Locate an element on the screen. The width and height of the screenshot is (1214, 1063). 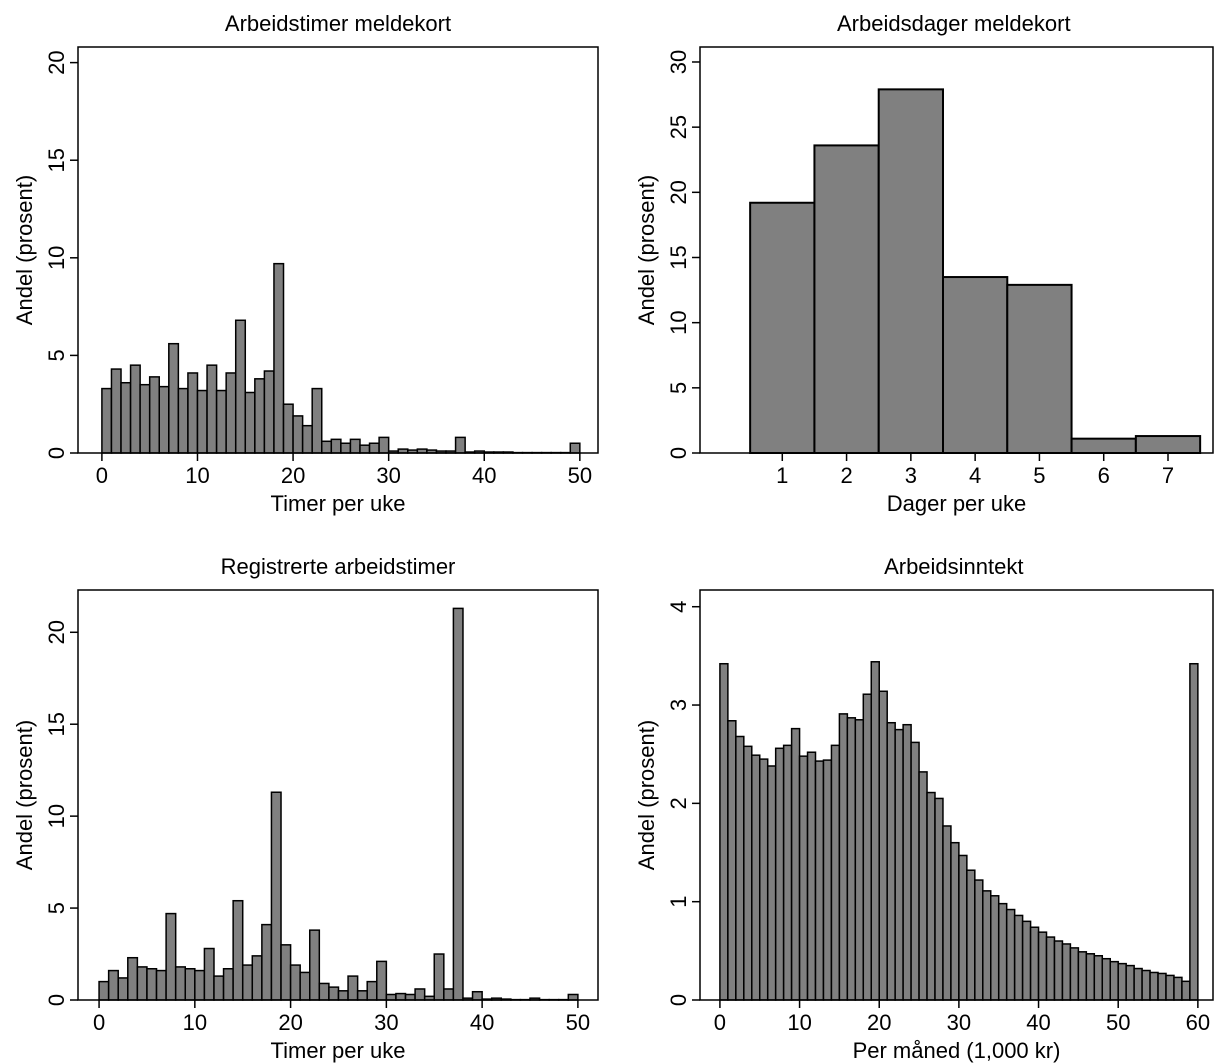
x-tick-label: 7 is located at coordinates (1168, 475).